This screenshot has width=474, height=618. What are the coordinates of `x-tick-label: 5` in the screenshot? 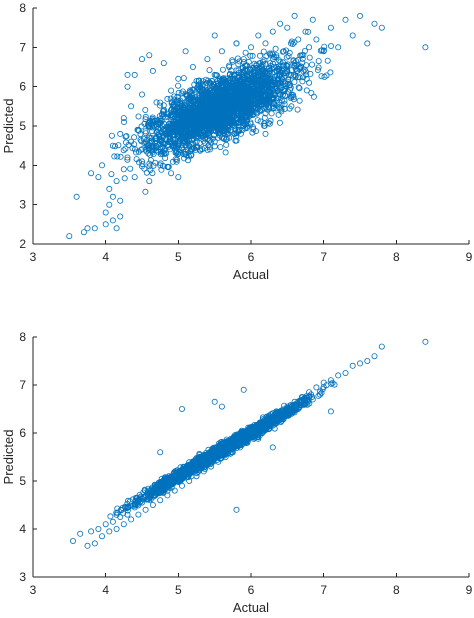 It's located at (178, 257).